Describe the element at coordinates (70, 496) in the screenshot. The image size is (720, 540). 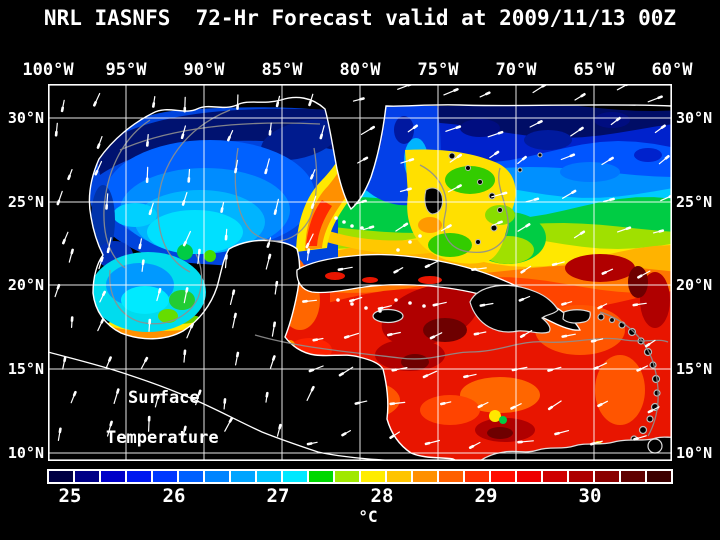
I see `colorbar-tick-label: 25` at that location.